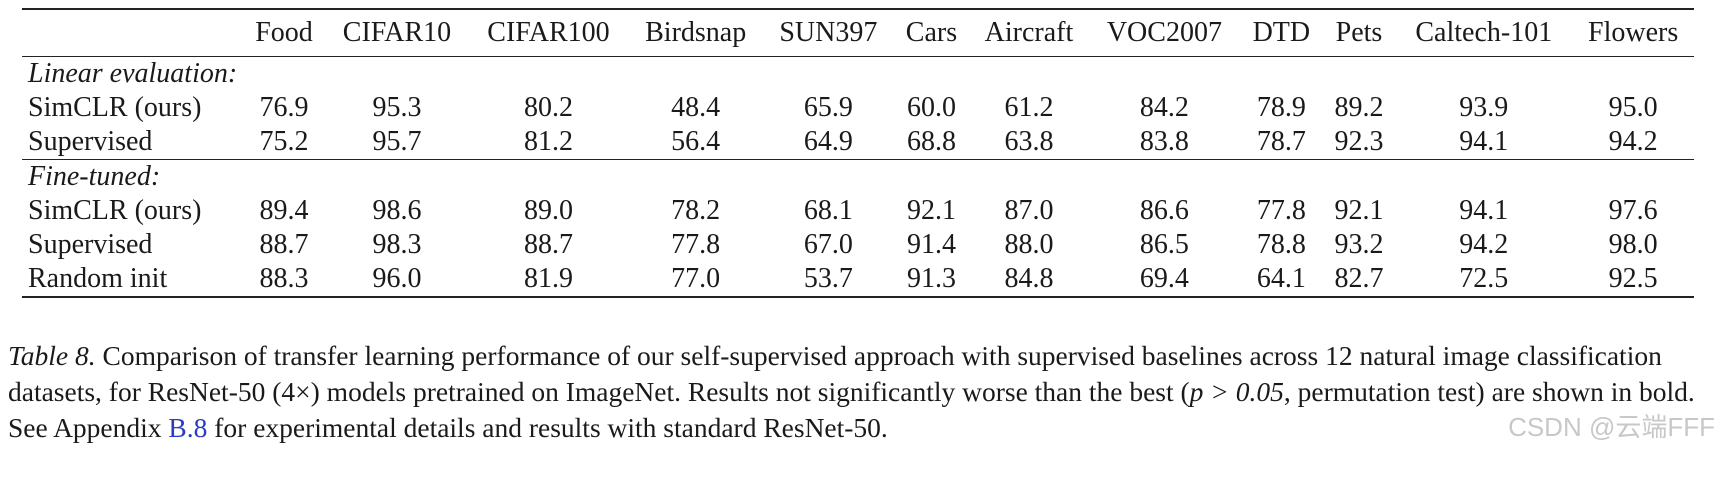  What do you see at coordinates (1164, 32) in the screenshot?
I see `column-header: VOC2007` at bounding box center [1164, 32].